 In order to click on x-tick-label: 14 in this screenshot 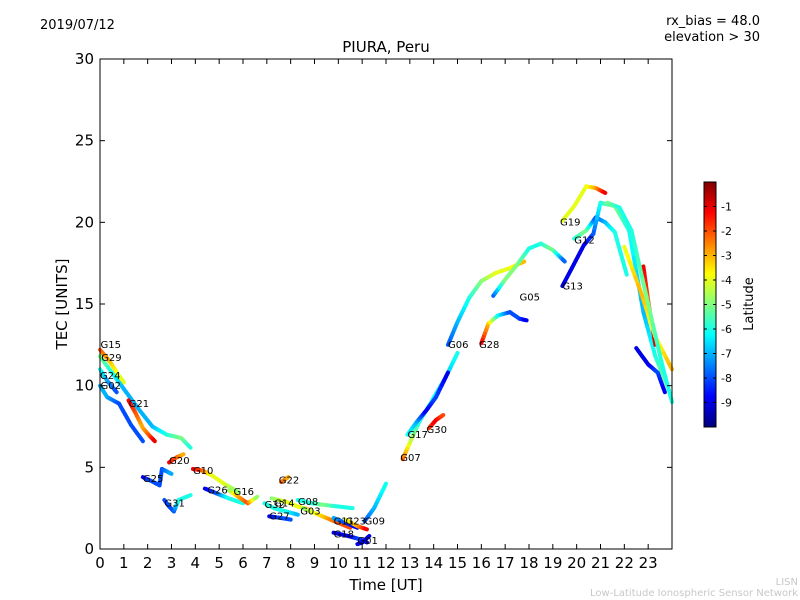, I will do `click(433, 563)`.